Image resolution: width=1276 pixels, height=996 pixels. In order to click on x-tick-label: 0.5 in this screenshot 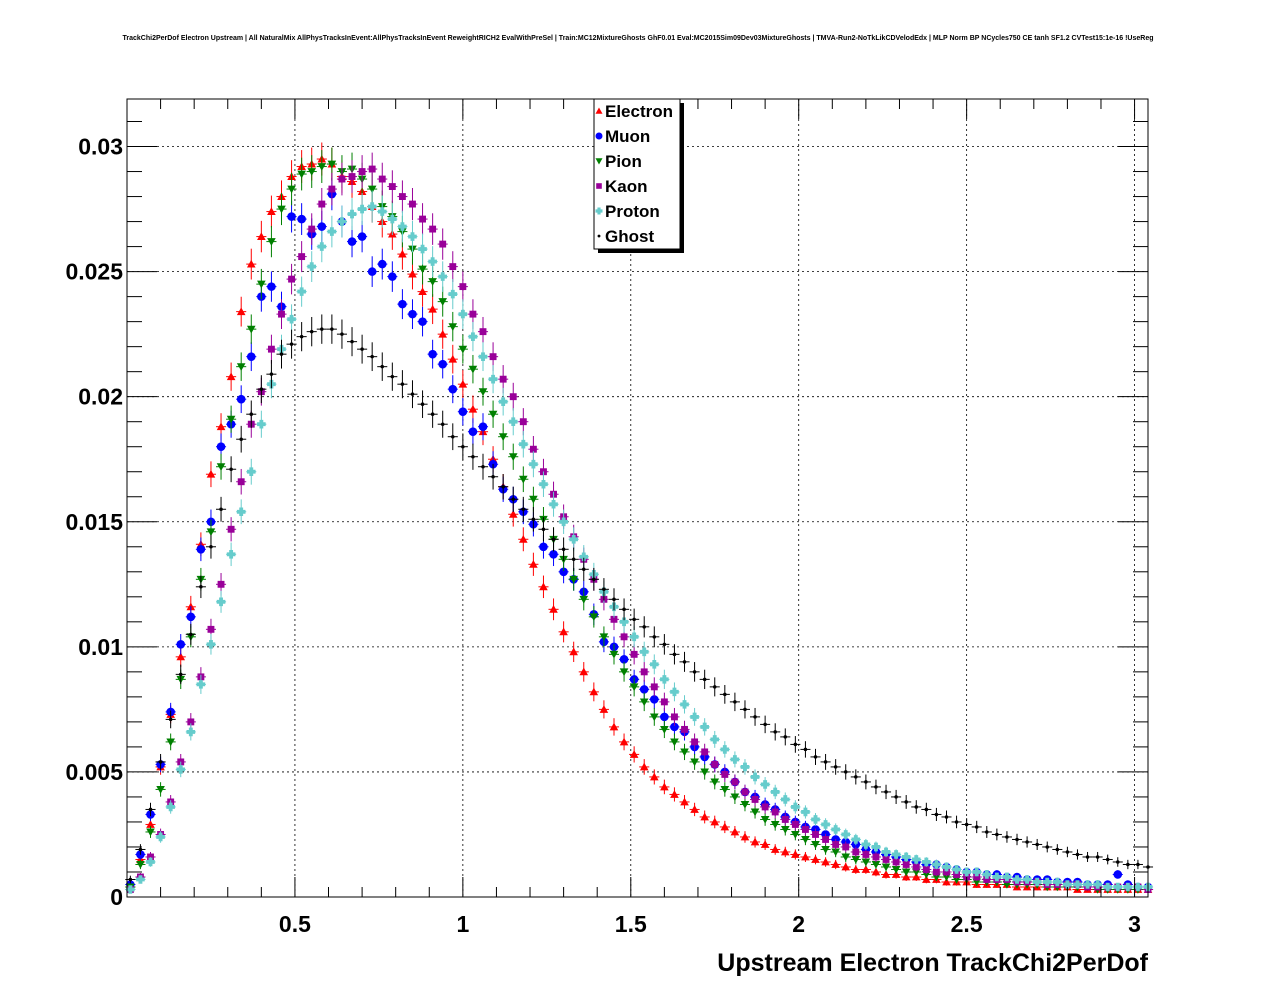, I will do `click(295, 924)`.